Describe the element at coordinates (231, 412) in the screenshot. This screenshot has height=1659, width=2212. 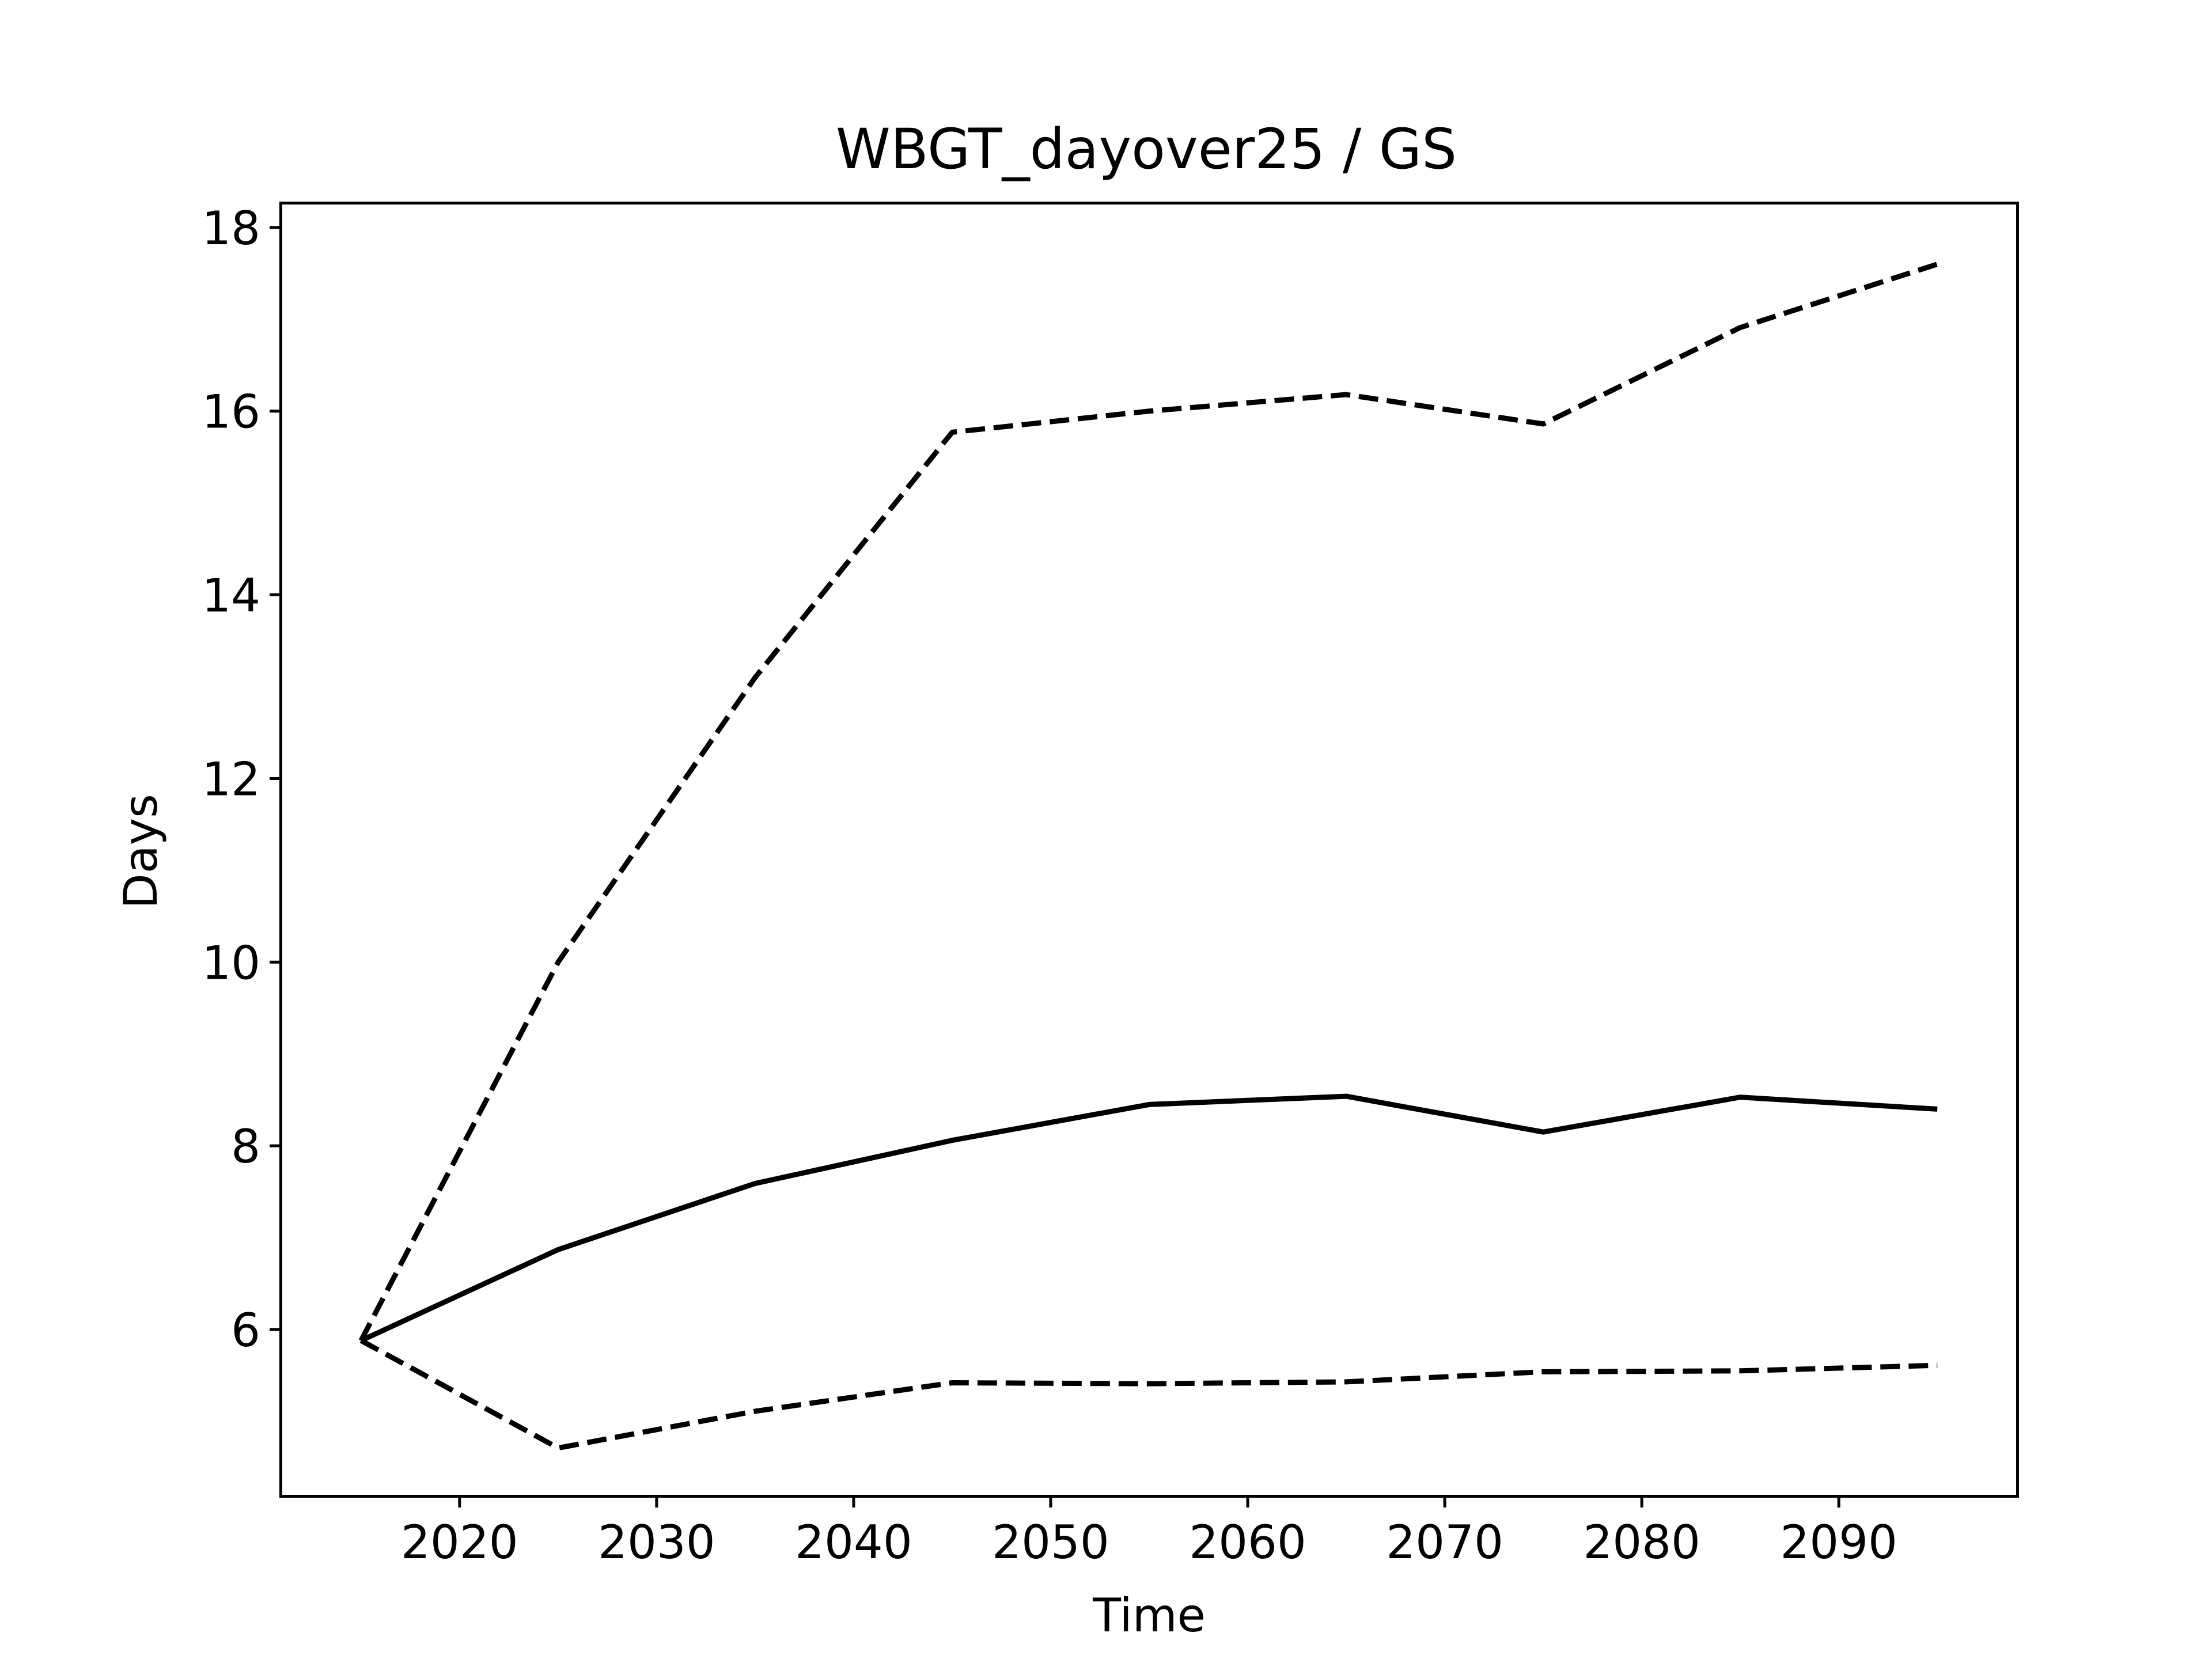
I see `y-tick-label: 16` at that location.